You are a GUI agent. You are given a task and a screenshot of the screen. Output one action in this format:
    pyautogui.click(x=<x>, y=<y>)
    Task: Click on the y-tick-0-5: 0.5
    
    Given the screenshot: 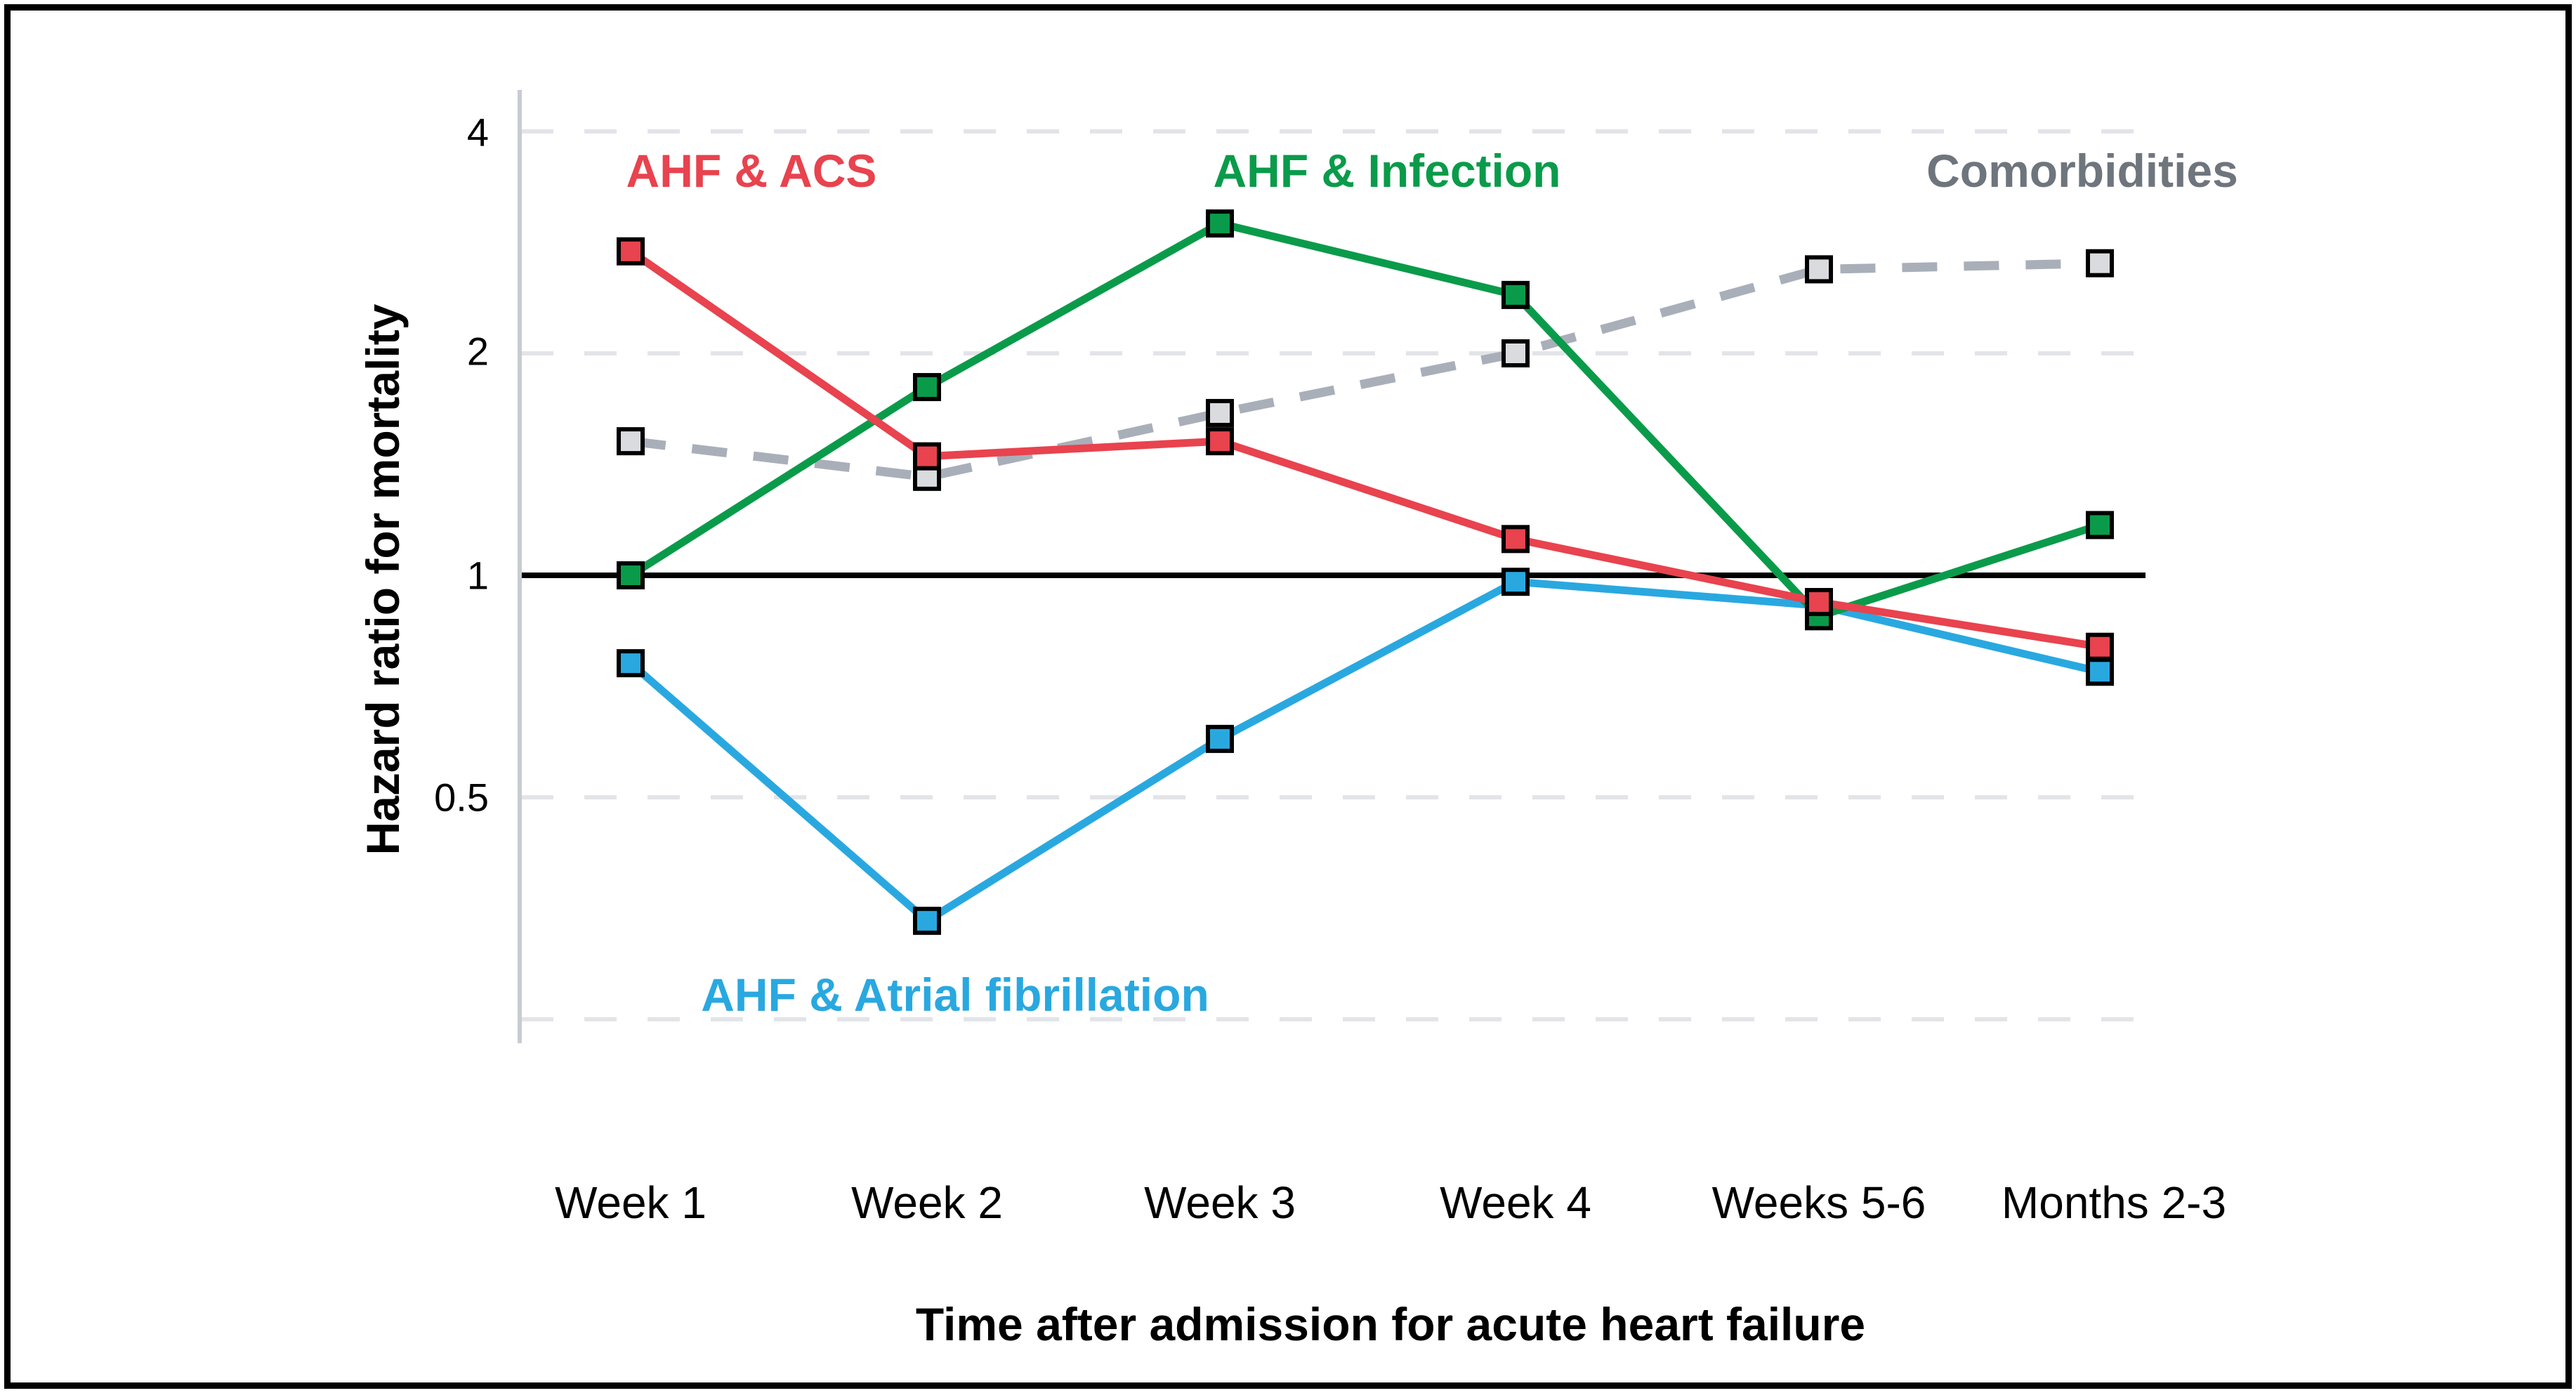 What is the action you would take?
    pyautogui.click(x=462, y=798)
    